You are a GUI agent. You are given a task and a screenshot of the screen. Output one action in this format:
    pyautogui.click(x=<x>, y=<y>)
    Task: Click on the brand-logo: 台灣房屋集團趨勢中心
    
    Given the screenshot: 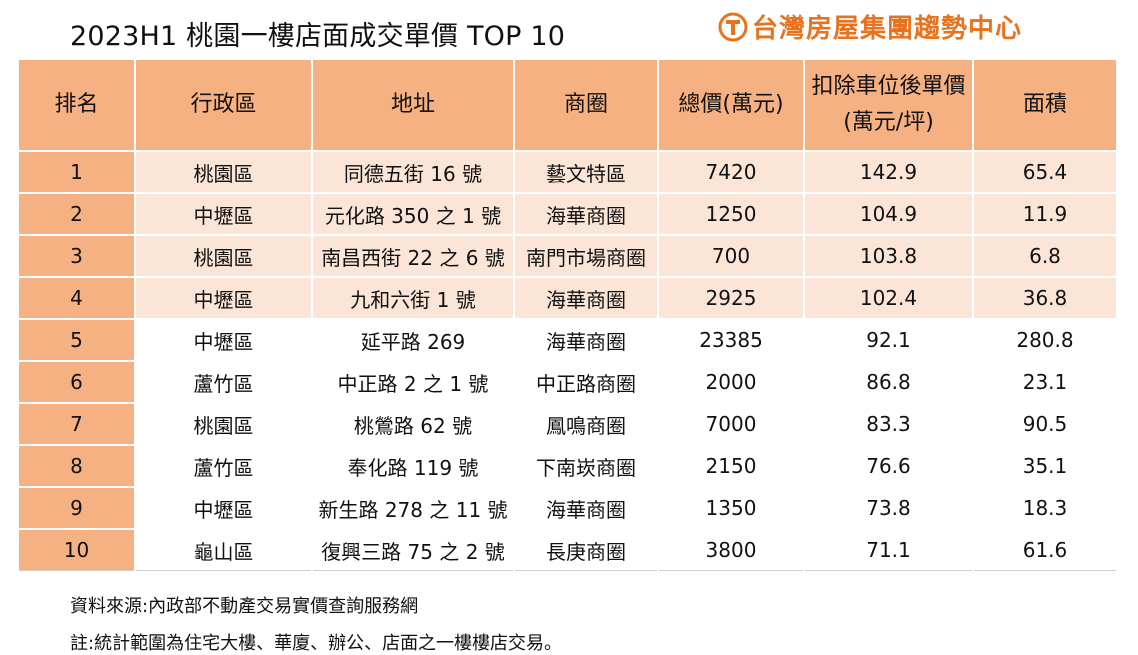 What is the action you would take?
    pyautogui.click(x=870, y=26)
    